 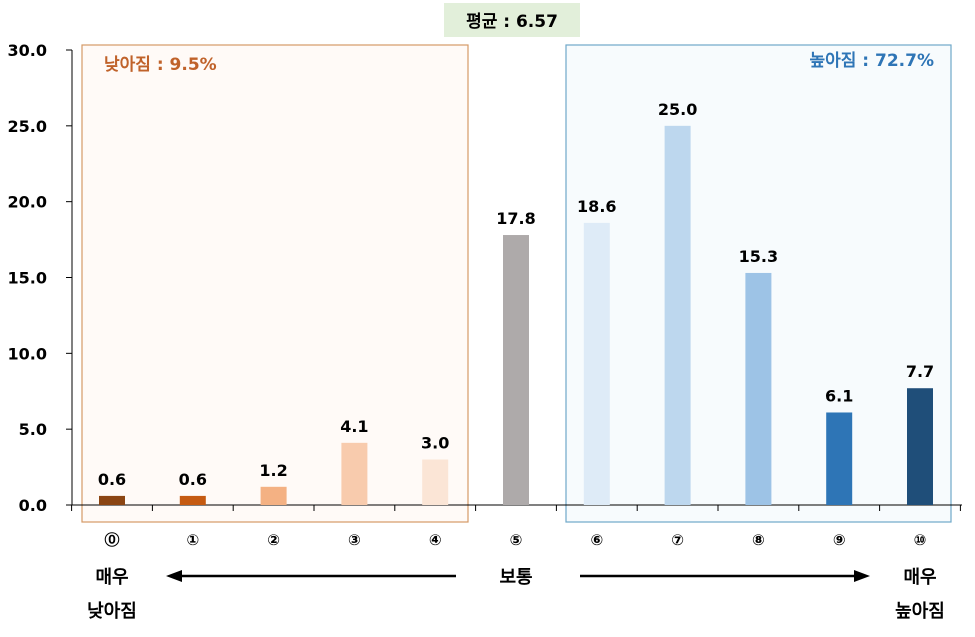 What do you see at coordinates (677, 540) in the screenshot?
I see `x-category-label: ⑦` at bounding box center [677, 540].